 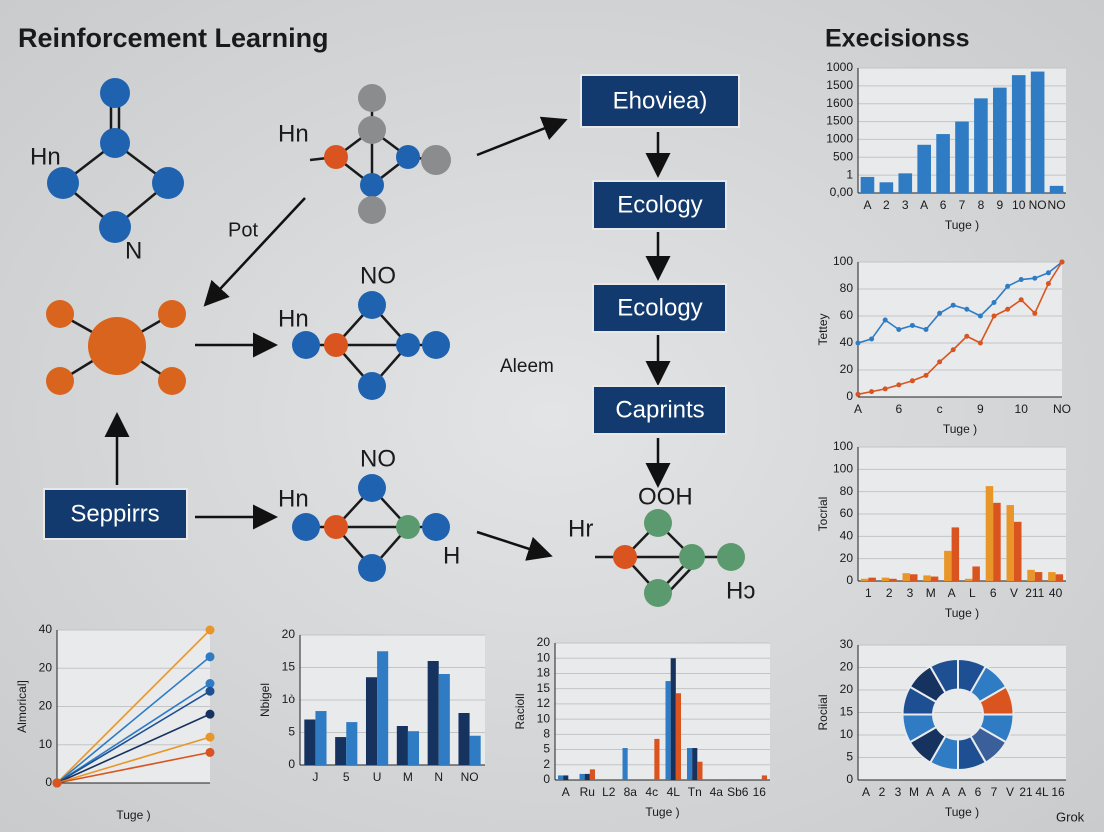 What do you see at coordinates (22, 706) in the screenshot?
I see `y-axis-label: Almorical]` at bounding box center [22, 706].